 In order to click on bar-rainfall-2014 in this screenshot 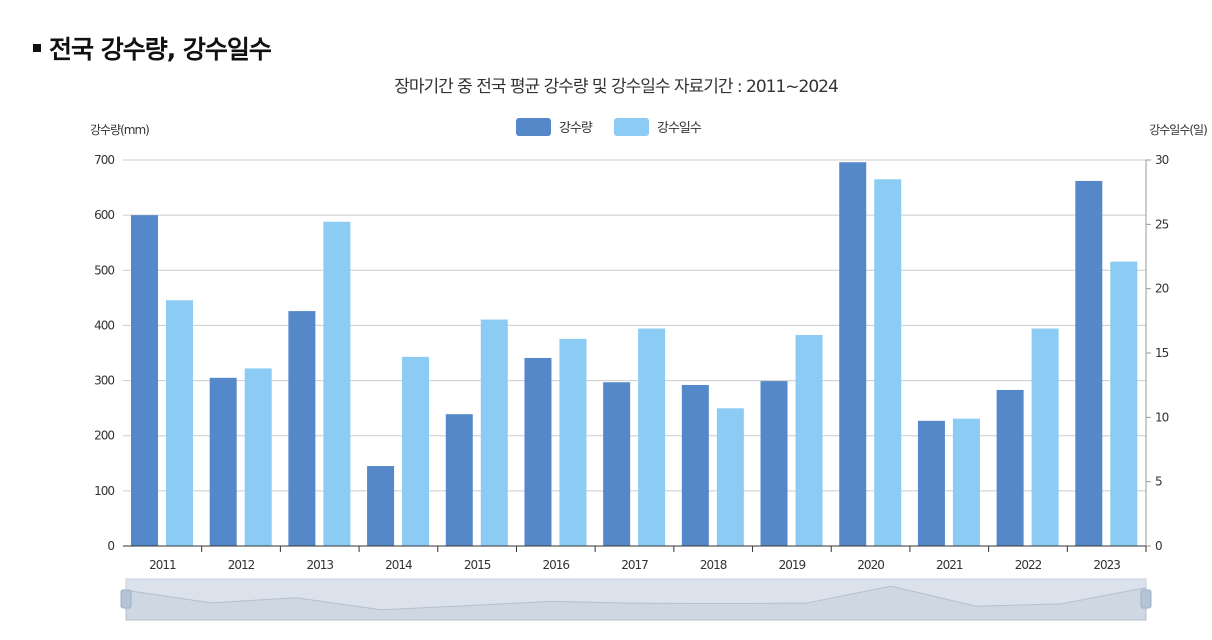, I will do `click(381, 506)`.